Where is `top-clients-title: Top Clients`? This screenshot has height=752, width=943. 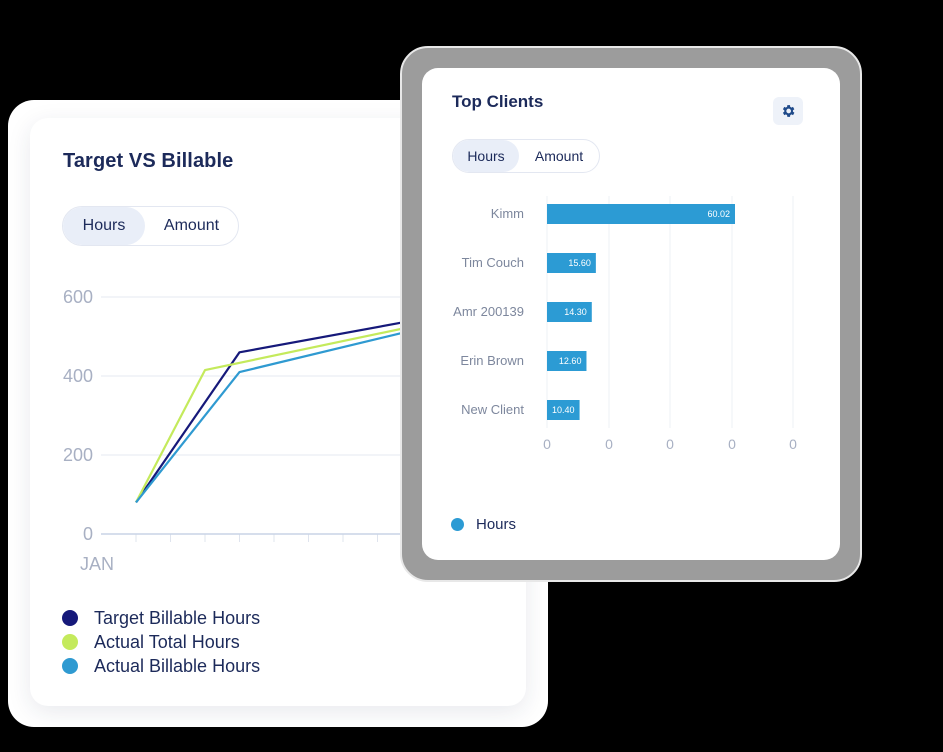 top-clients-title: Top Clients is located at coordinates (498, 101).